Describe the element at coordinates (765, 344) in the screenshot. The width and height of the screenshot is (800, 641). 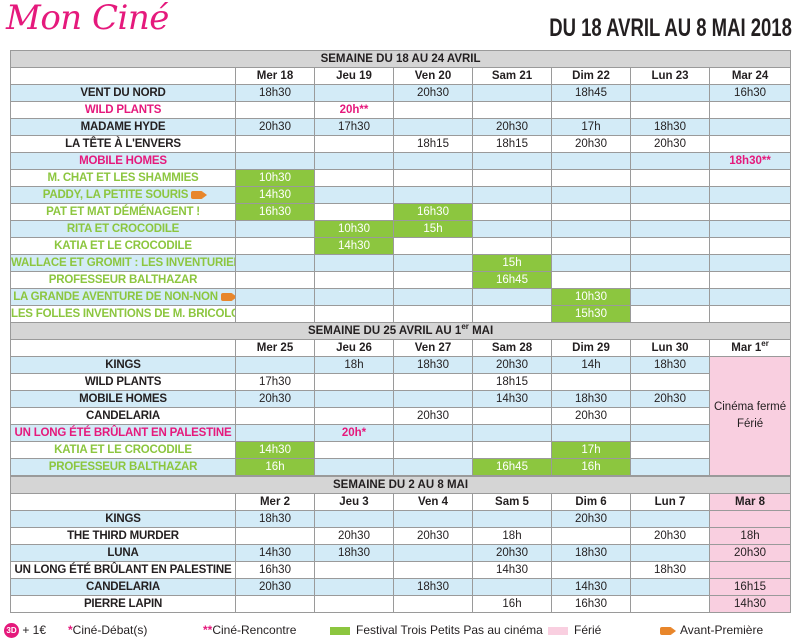
I see `day-header-sup: er` at that location.